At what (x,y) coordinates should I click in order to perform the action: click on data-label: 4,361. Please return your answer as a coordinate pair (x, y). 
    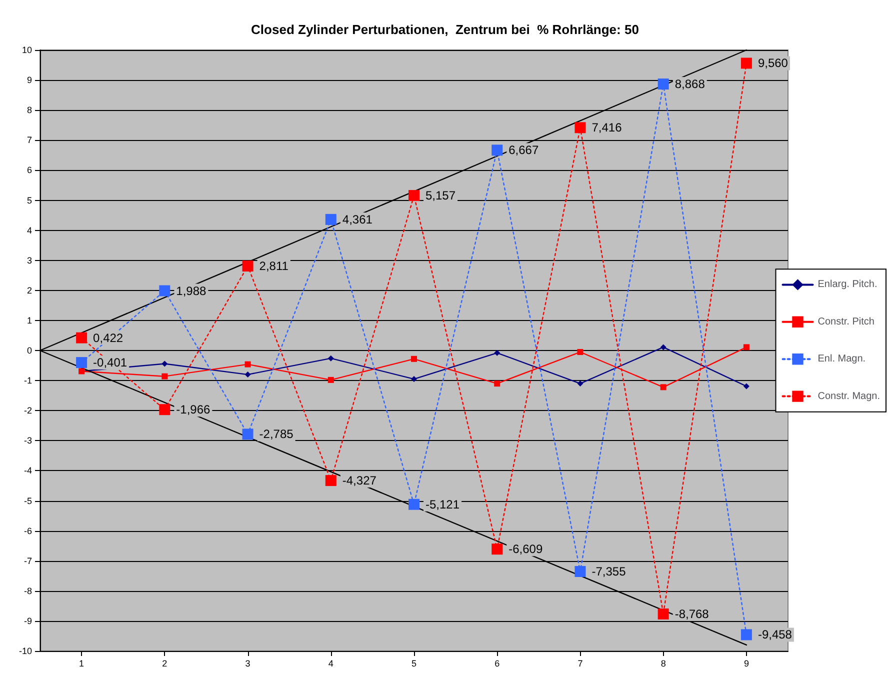
    Looking at the image, I should click on (357, 219).